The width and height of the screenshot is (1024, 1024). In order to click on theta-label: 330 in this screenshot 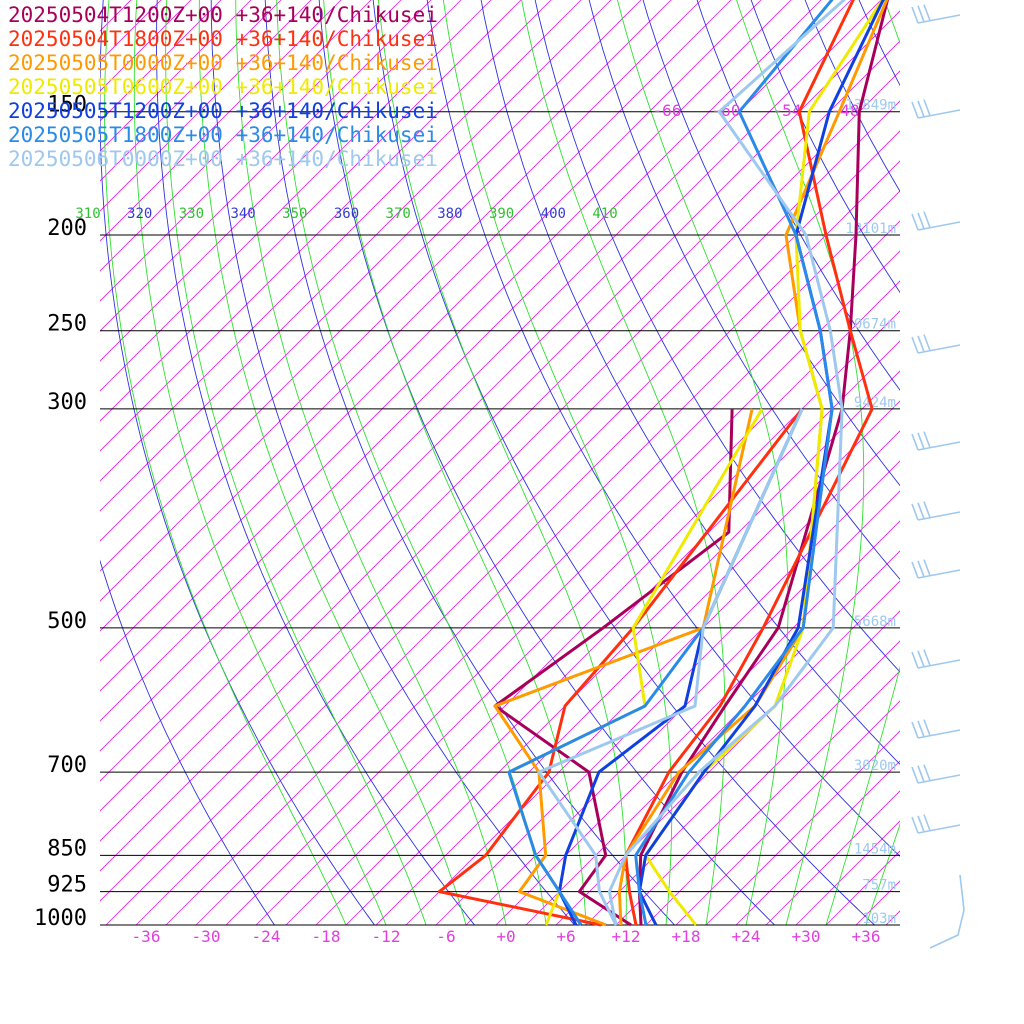, I will do `click(191, 214)`.